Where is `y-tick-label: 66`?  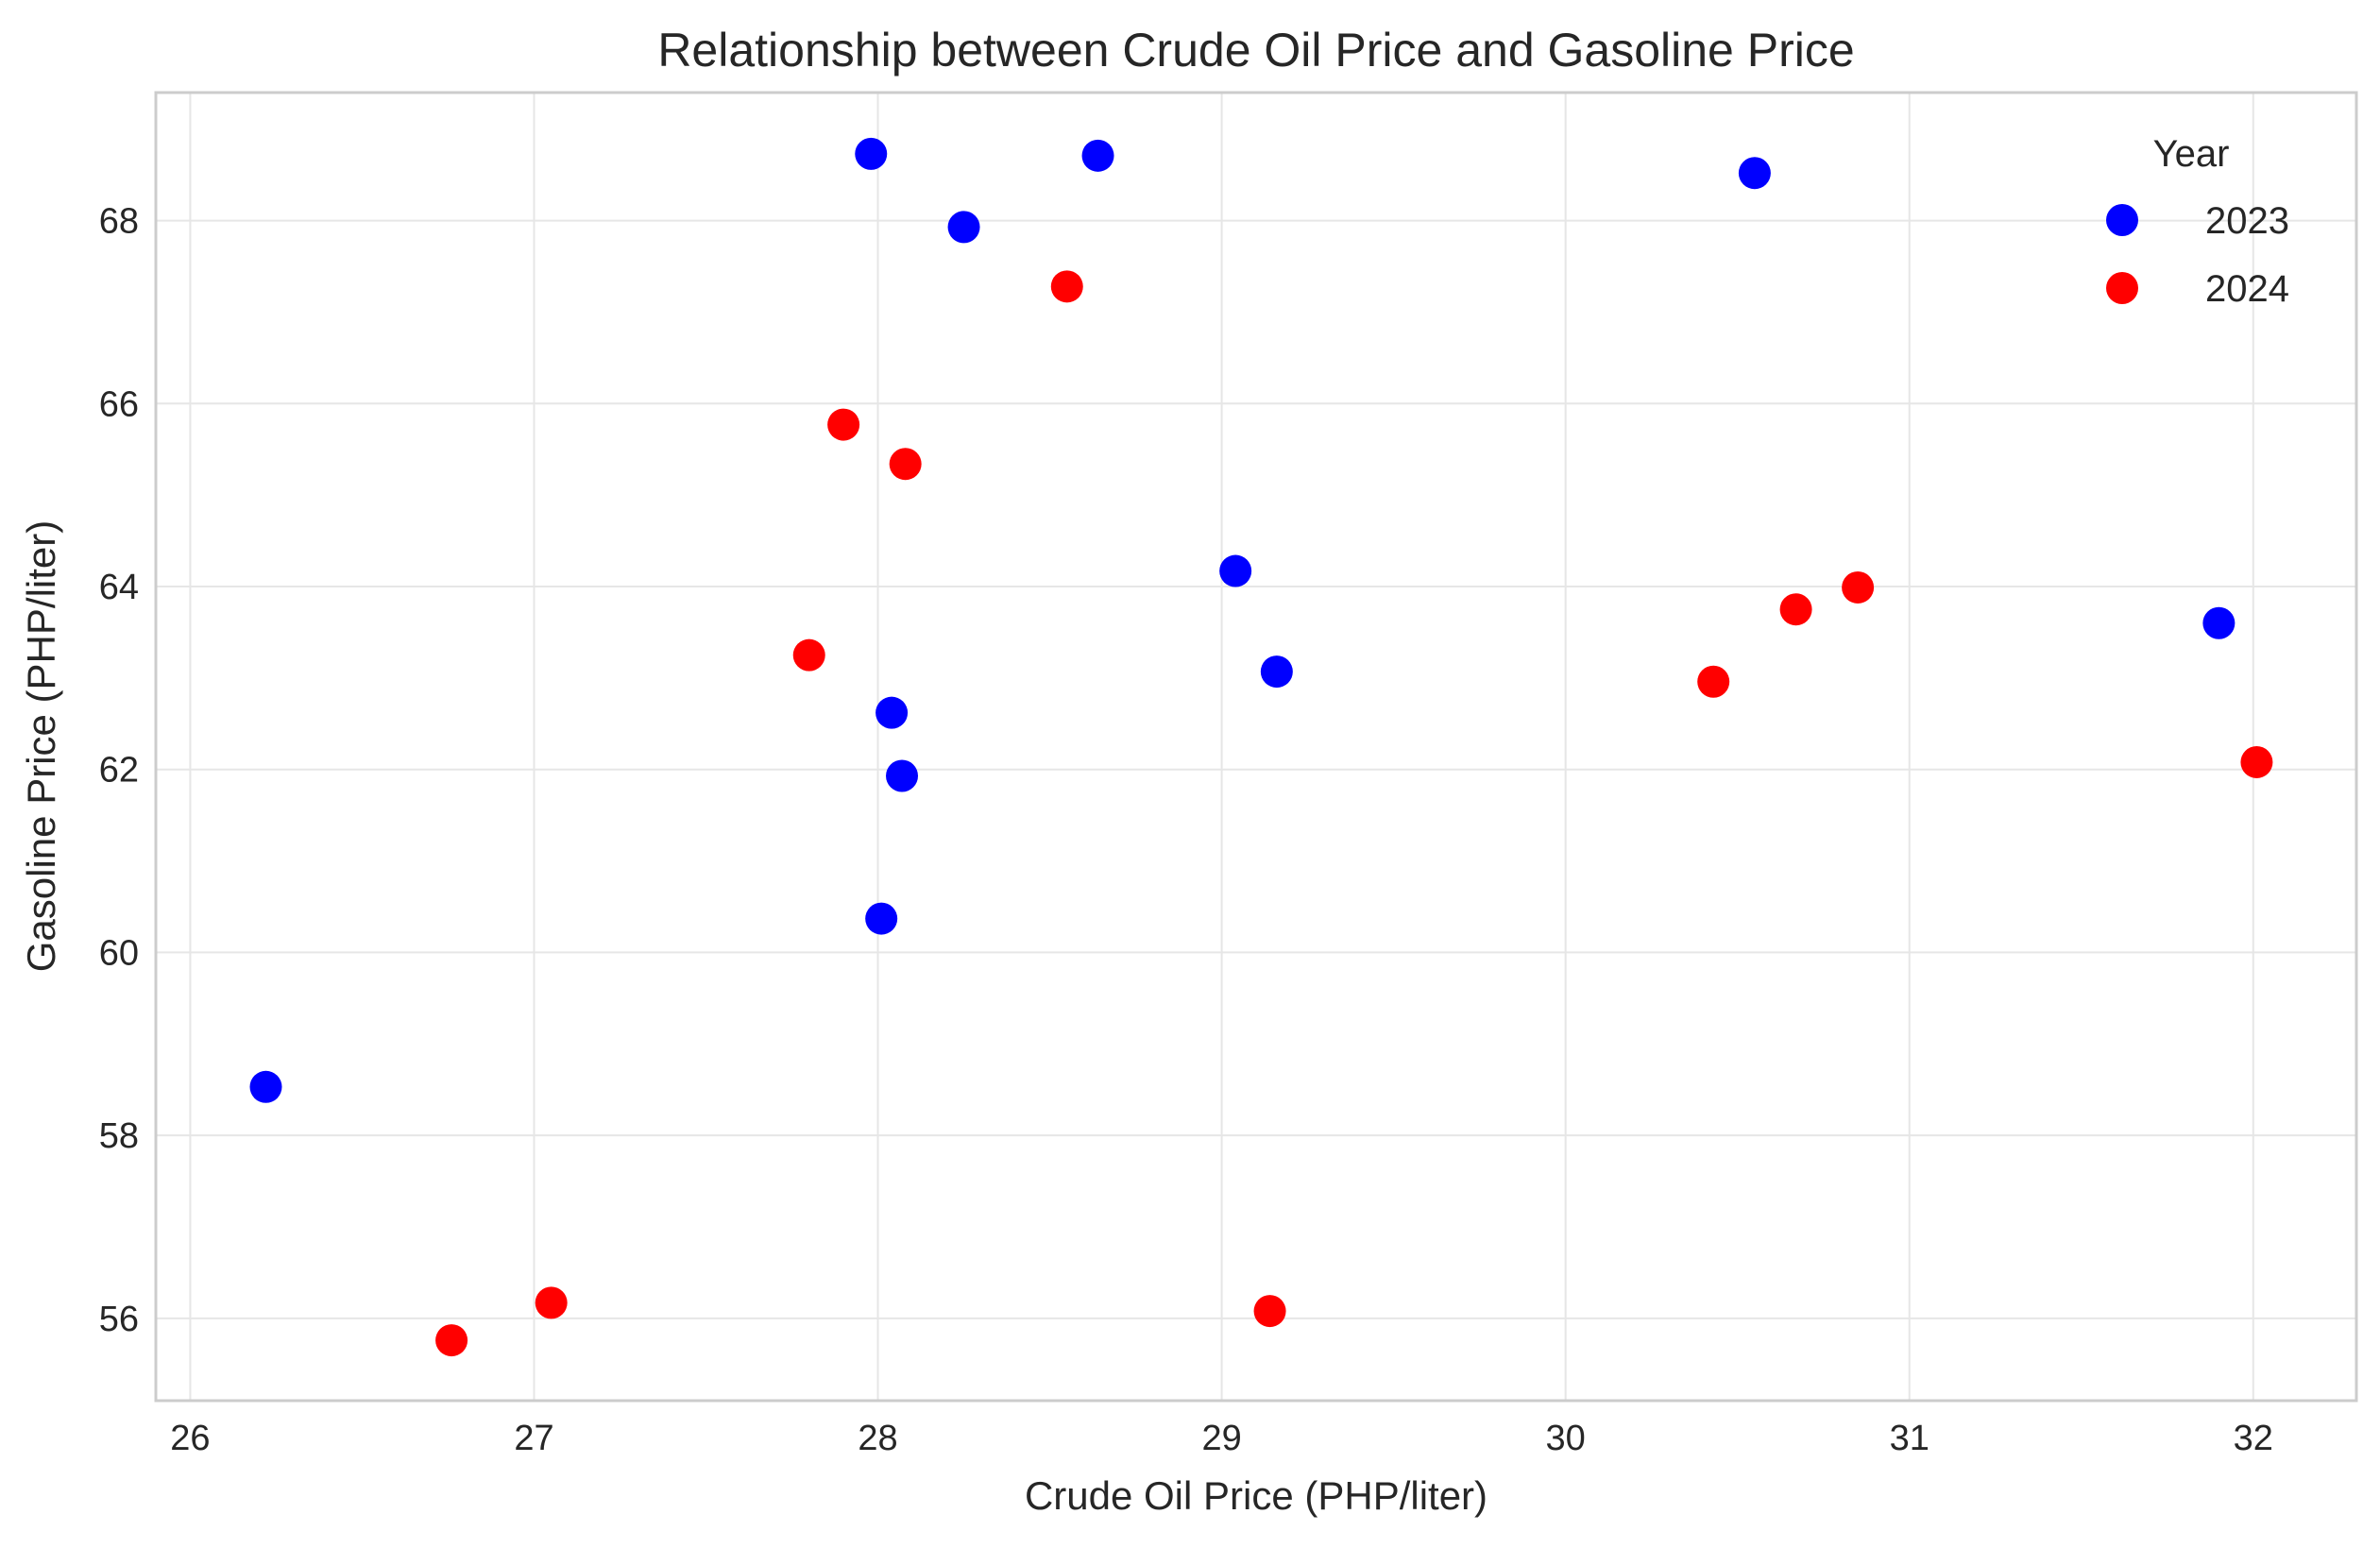 y-tick-label: 66 is located at coordinates (119, 404).